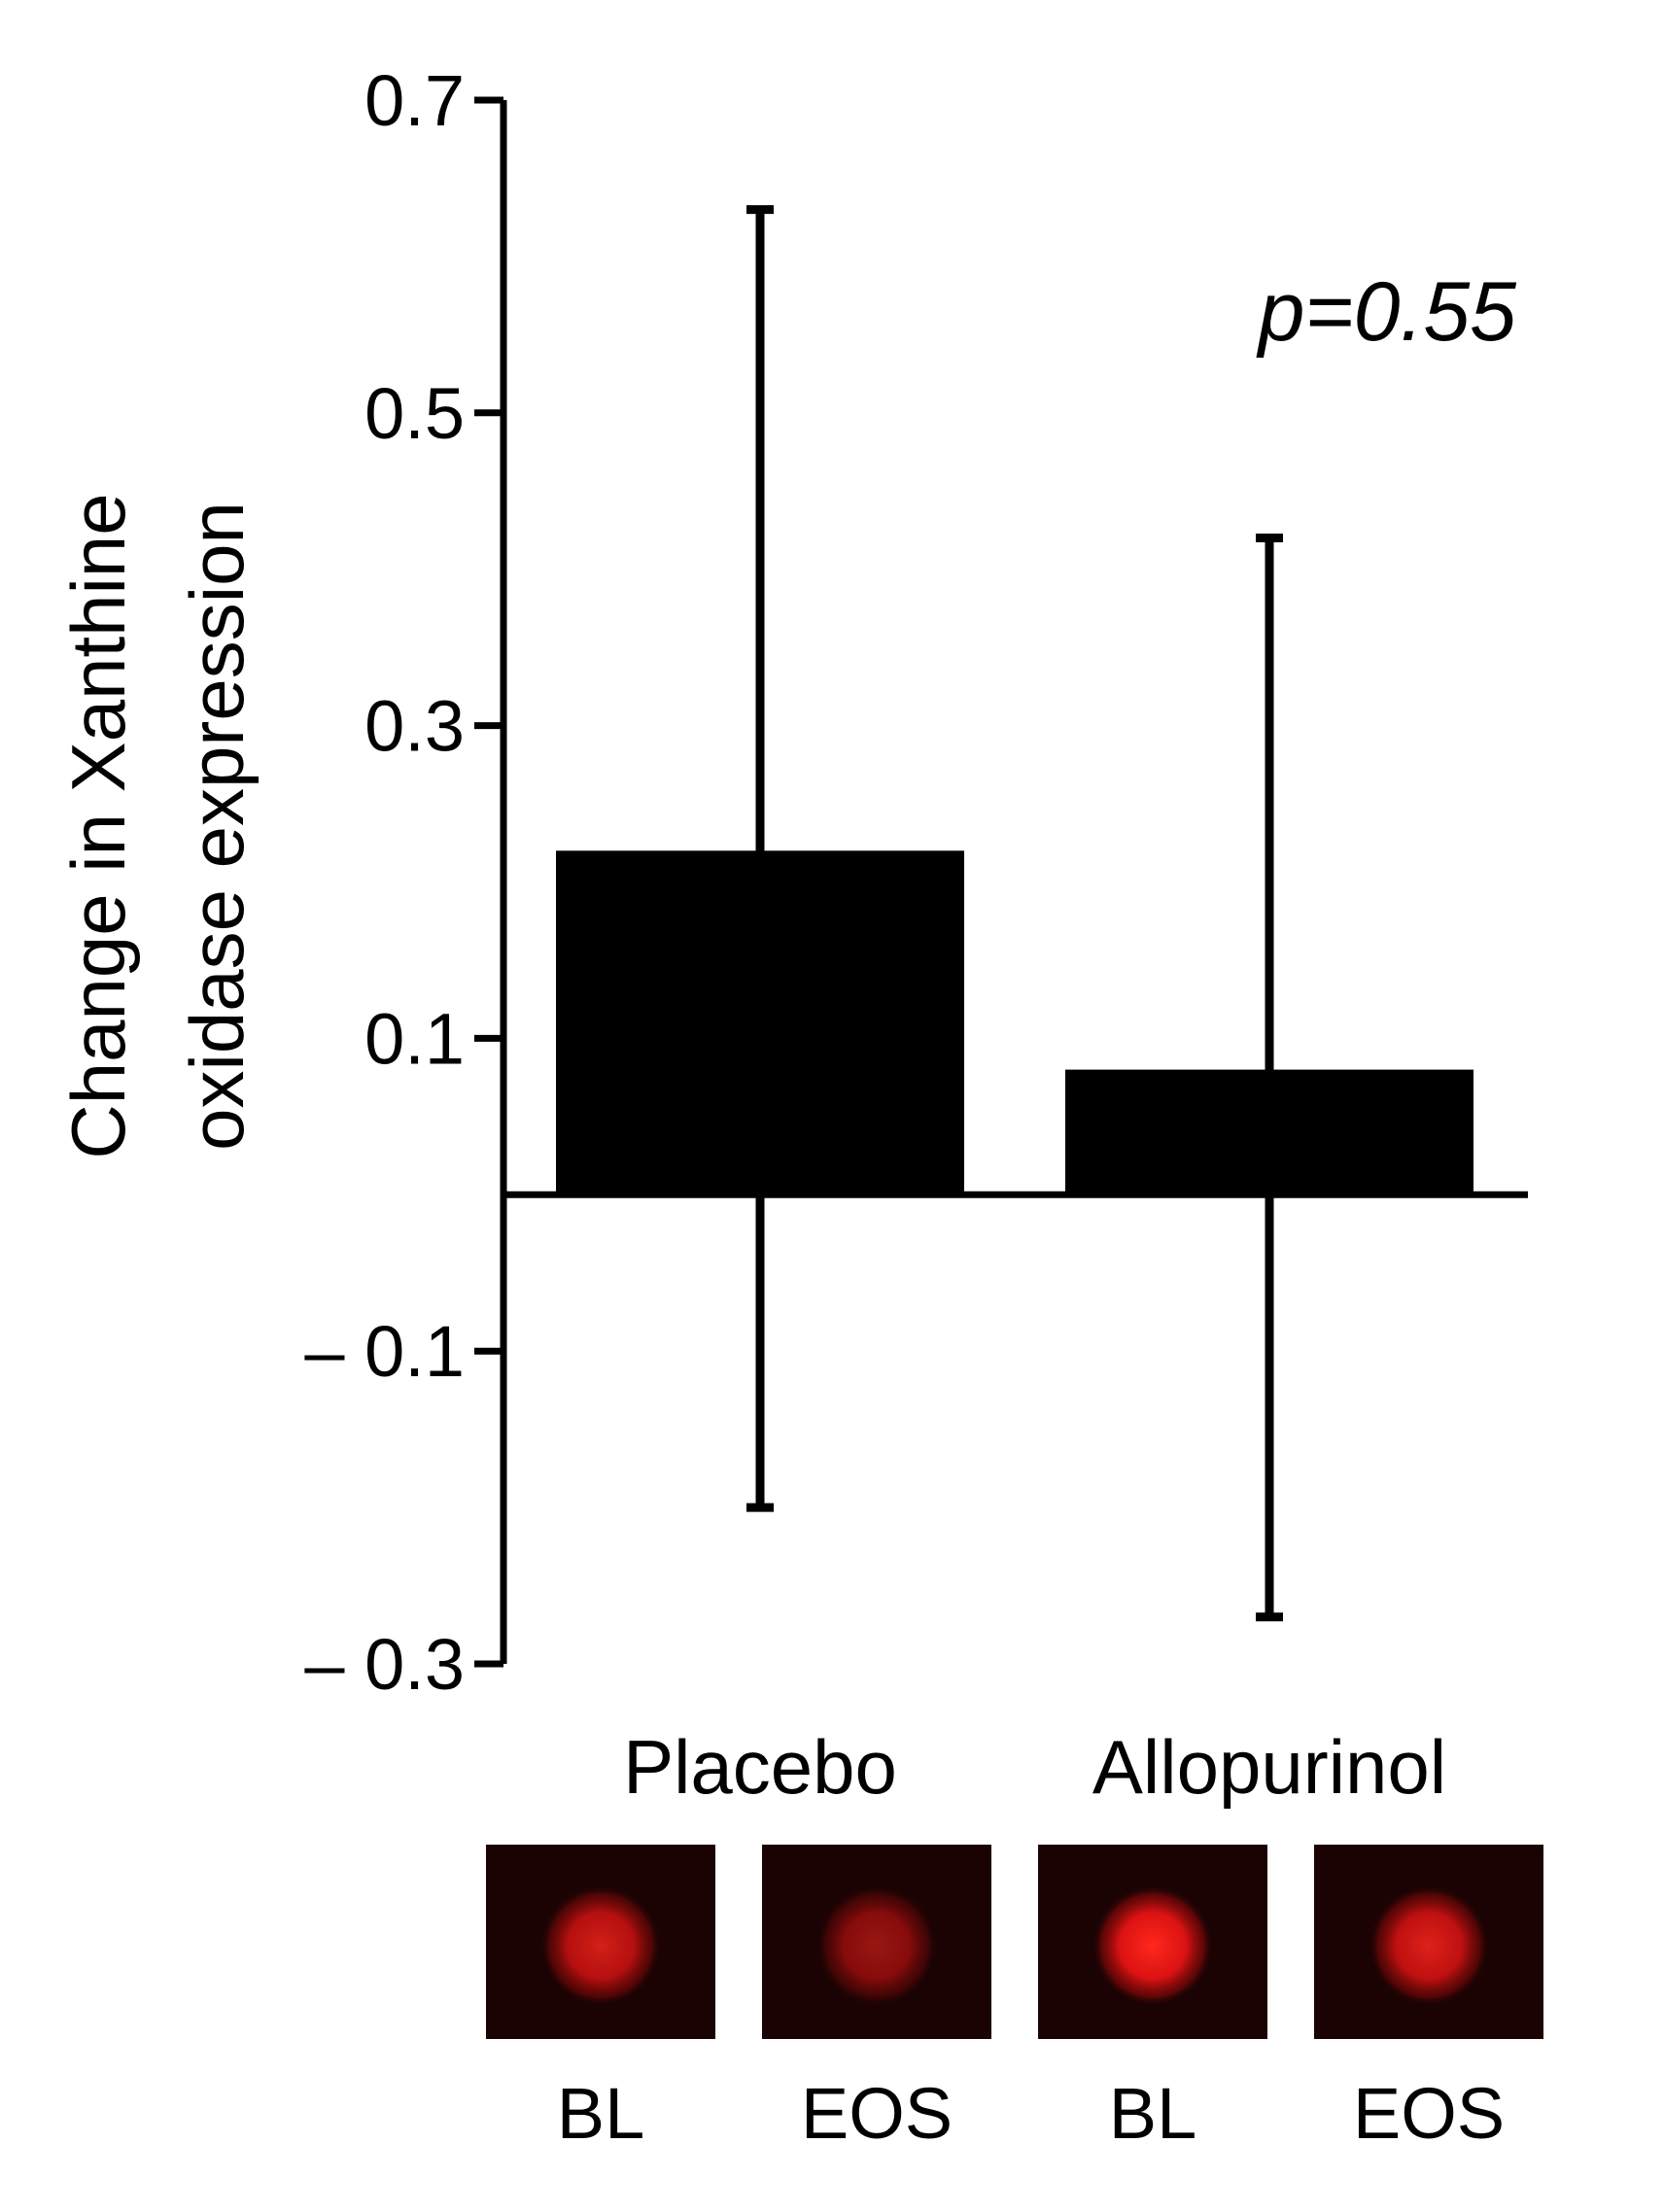 This screenshot has width=1664, height=2212. I want to click on y-tick-label: – 0.1, so click(384, 1351).